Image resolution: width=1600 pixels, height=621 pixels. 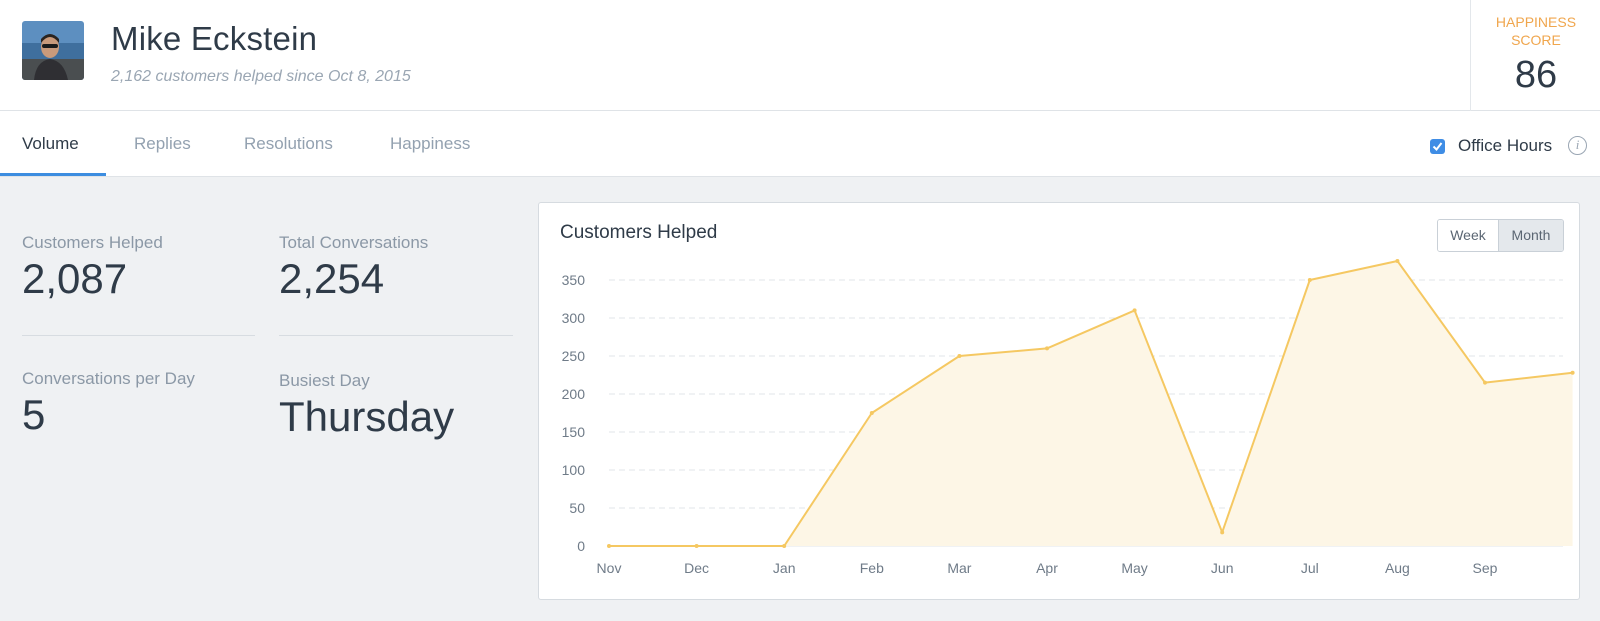 What do you see at coordinates (639, 232) in the screenshot?
I see `chart-title: Customers Helped` at bounding box center [639, 232].